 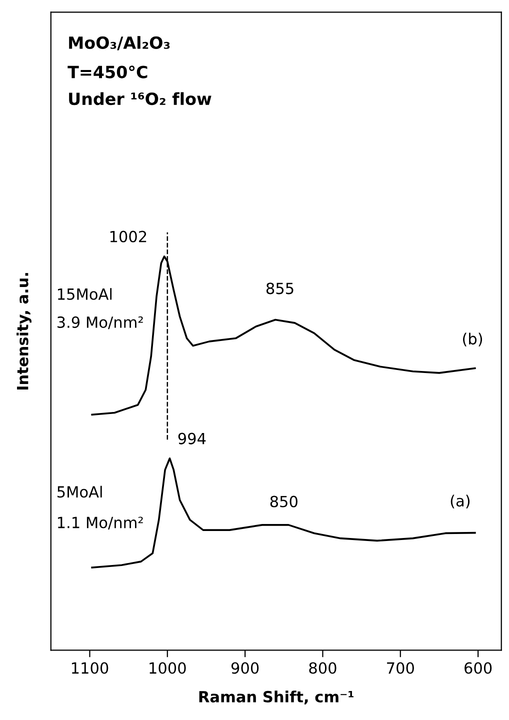 What do you see at coordinates (478, 668) in the screenshot?
I see `x-tick-label: 600` at bounding box center [478, 668].